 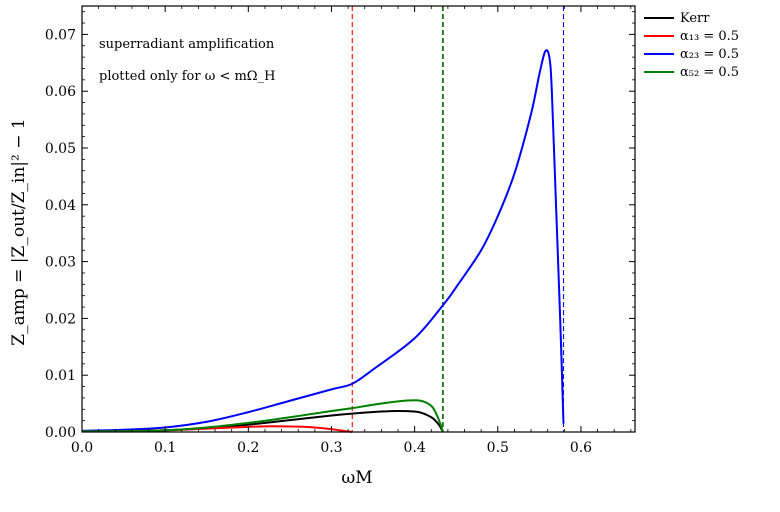 I want to click on x-tick-label: 0.4, so click(x=414, y=448).